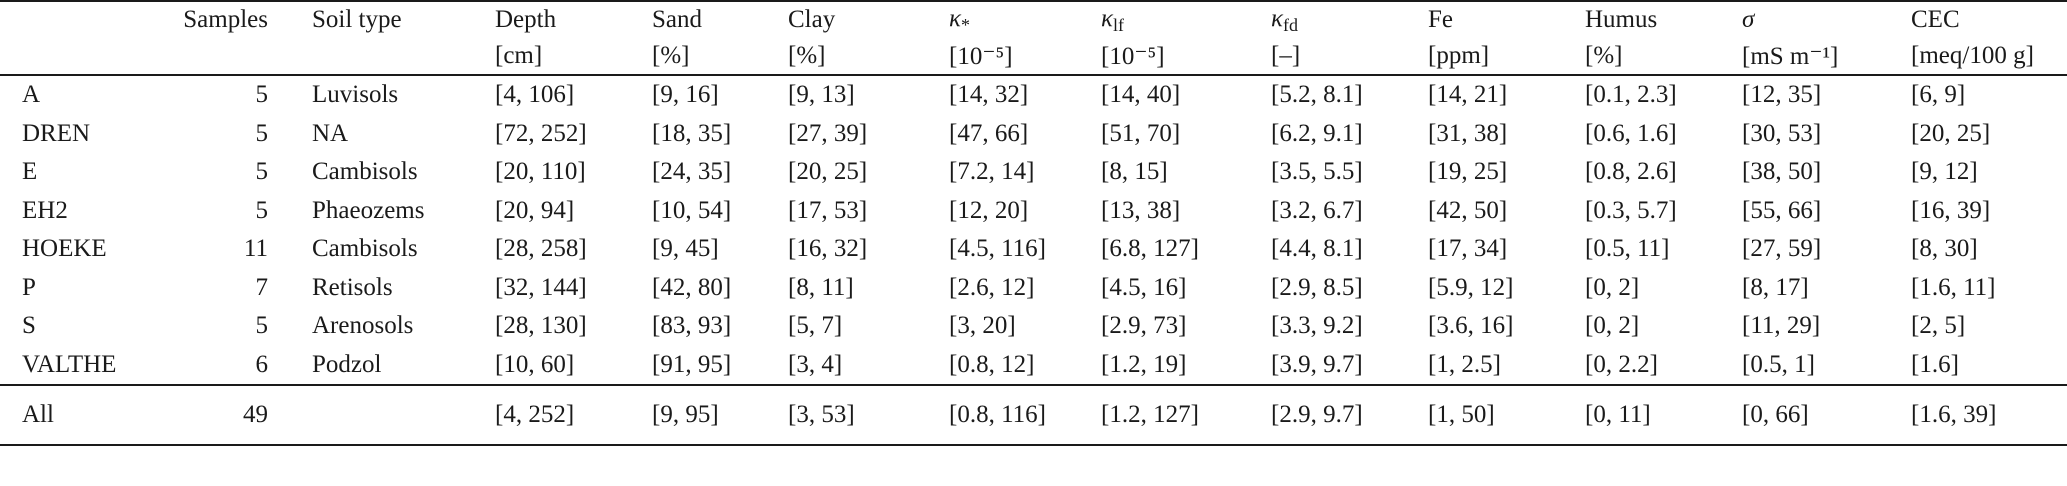 This screenshot has height=486, width=2067. Describe the element at coordinates (1468, 249) in the screenshot. I see `table-cell: [17, 34]` at that location.